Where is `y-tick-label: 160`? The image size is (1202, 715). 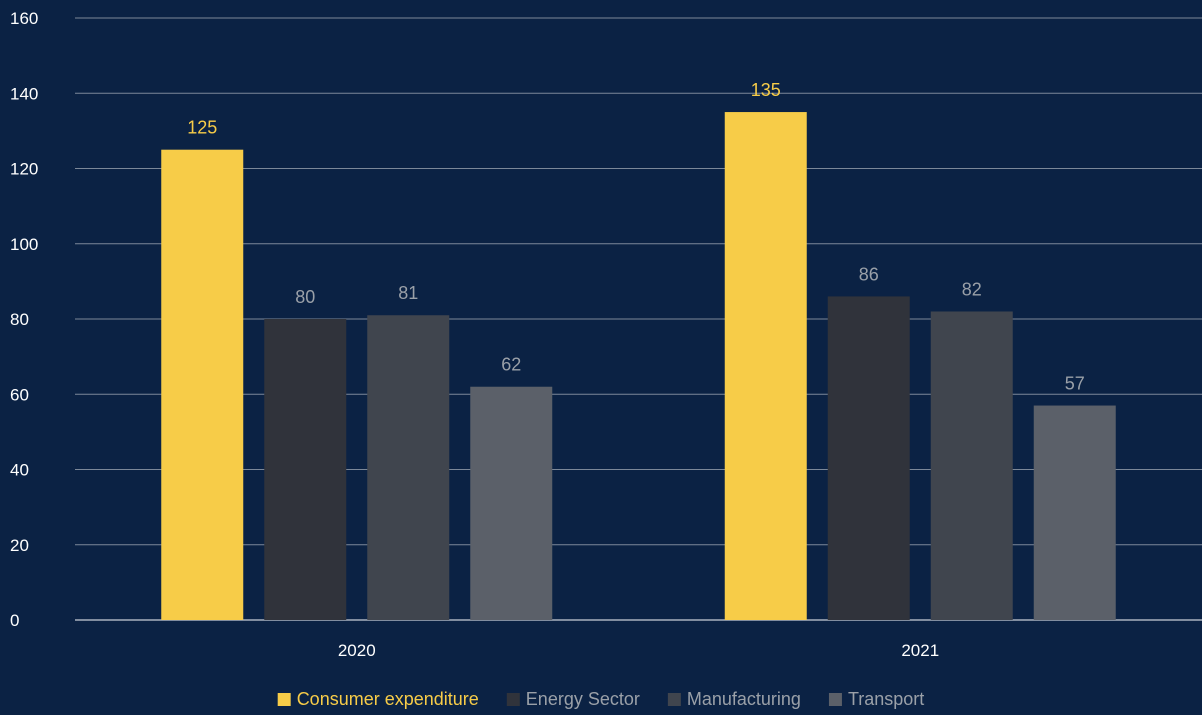
y-tick-label: 160 is located at coordinates (24, 18).